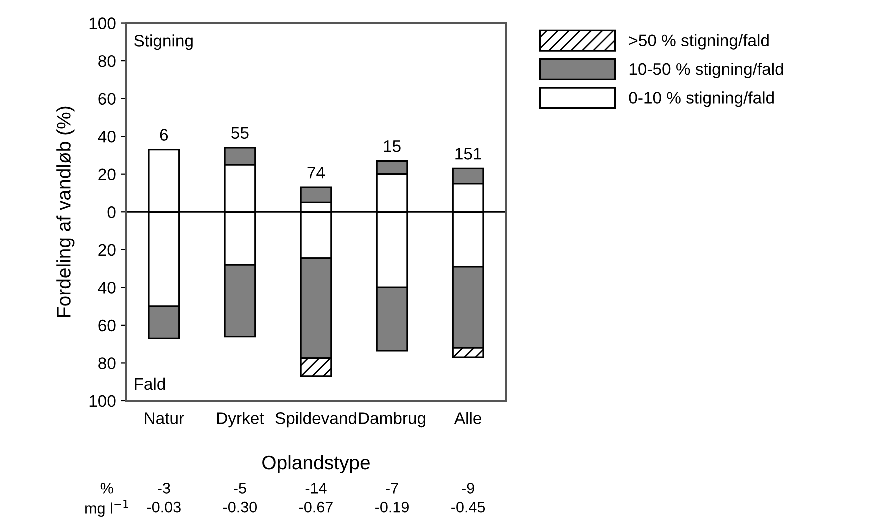 The height and width of the screenshot is (529, 876). I want to click on x-tick-label: Dambrug, so click(392, 420).